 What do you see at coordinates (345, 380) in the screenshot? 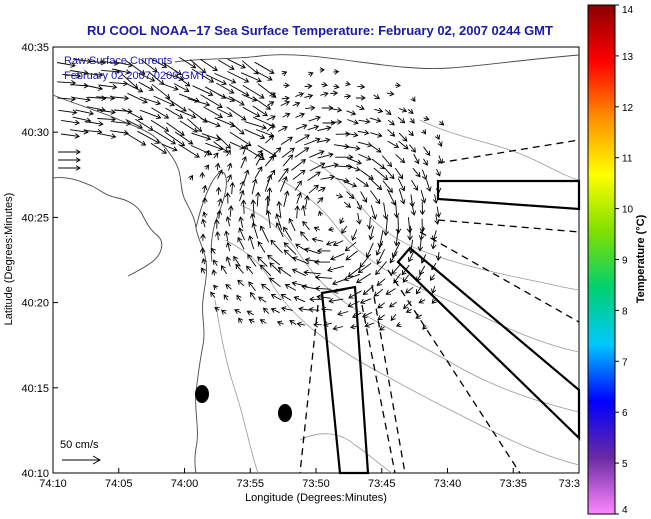
I see `lane-south` at bounding box center [345, 380].